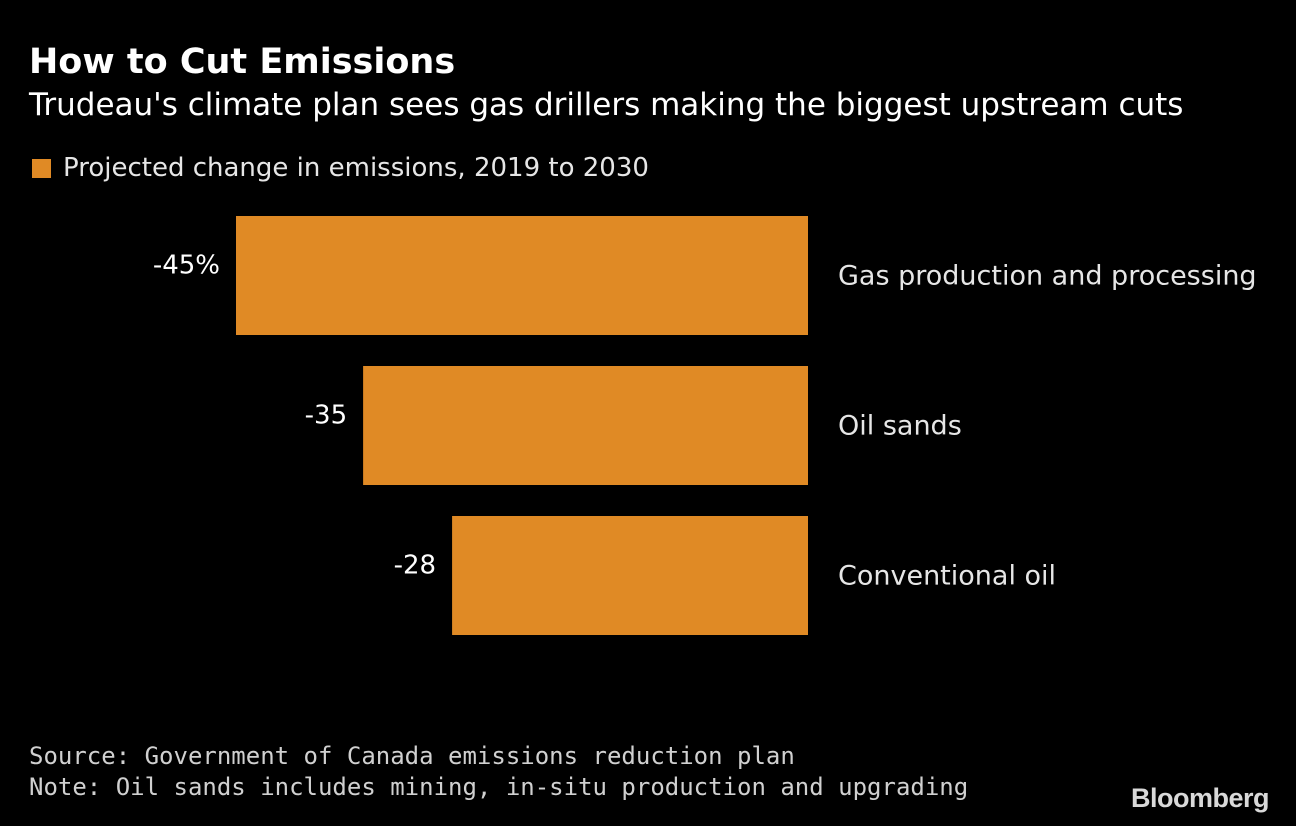 Image resolution: width=1296 pixels, height=826 pixels. What do you see at coordinates (900, 426) in the screenshot?
I see `category-label-1: Oil sands` at bounding box center [900, 426].